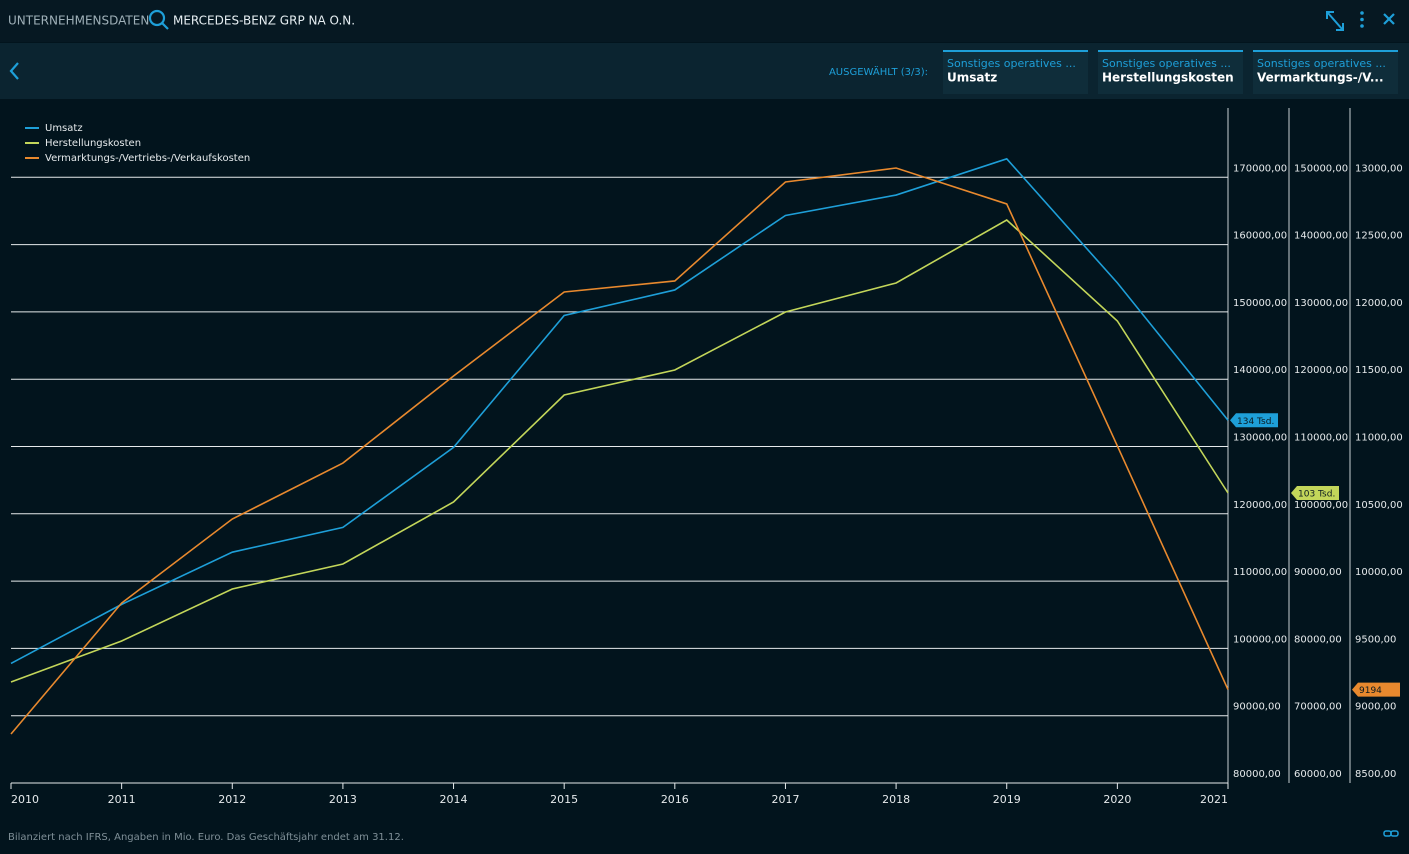 The image size is (1409, 854). Describe the element at coordinates (878, 71) in the screenshot. I see `selected-count: AUSGEWÄHLT (3/3):` at that location.